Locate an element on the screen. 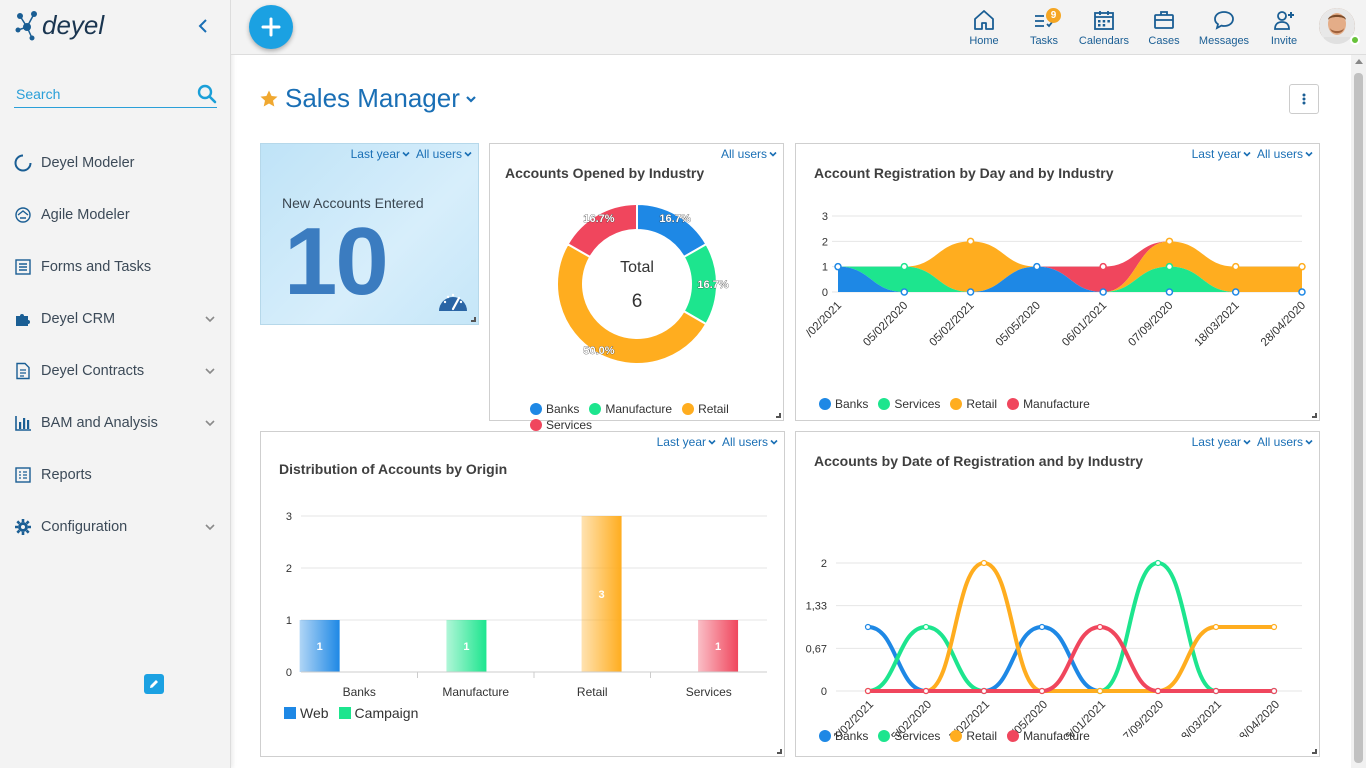 The width and height of the screenshot is (1366, 768). chart-legend: Banks Services Retail Manufacture is located at coordinates (954, 736).